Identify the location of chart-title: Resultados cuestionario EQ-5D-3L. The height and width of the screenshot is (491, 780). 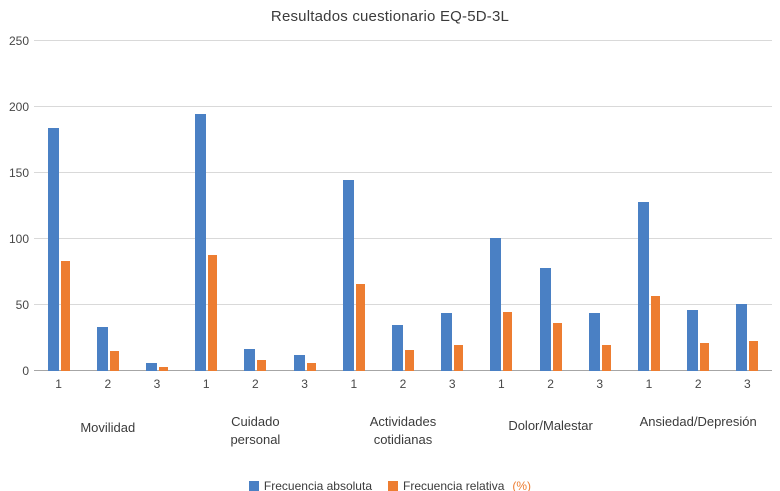
(390, 16).